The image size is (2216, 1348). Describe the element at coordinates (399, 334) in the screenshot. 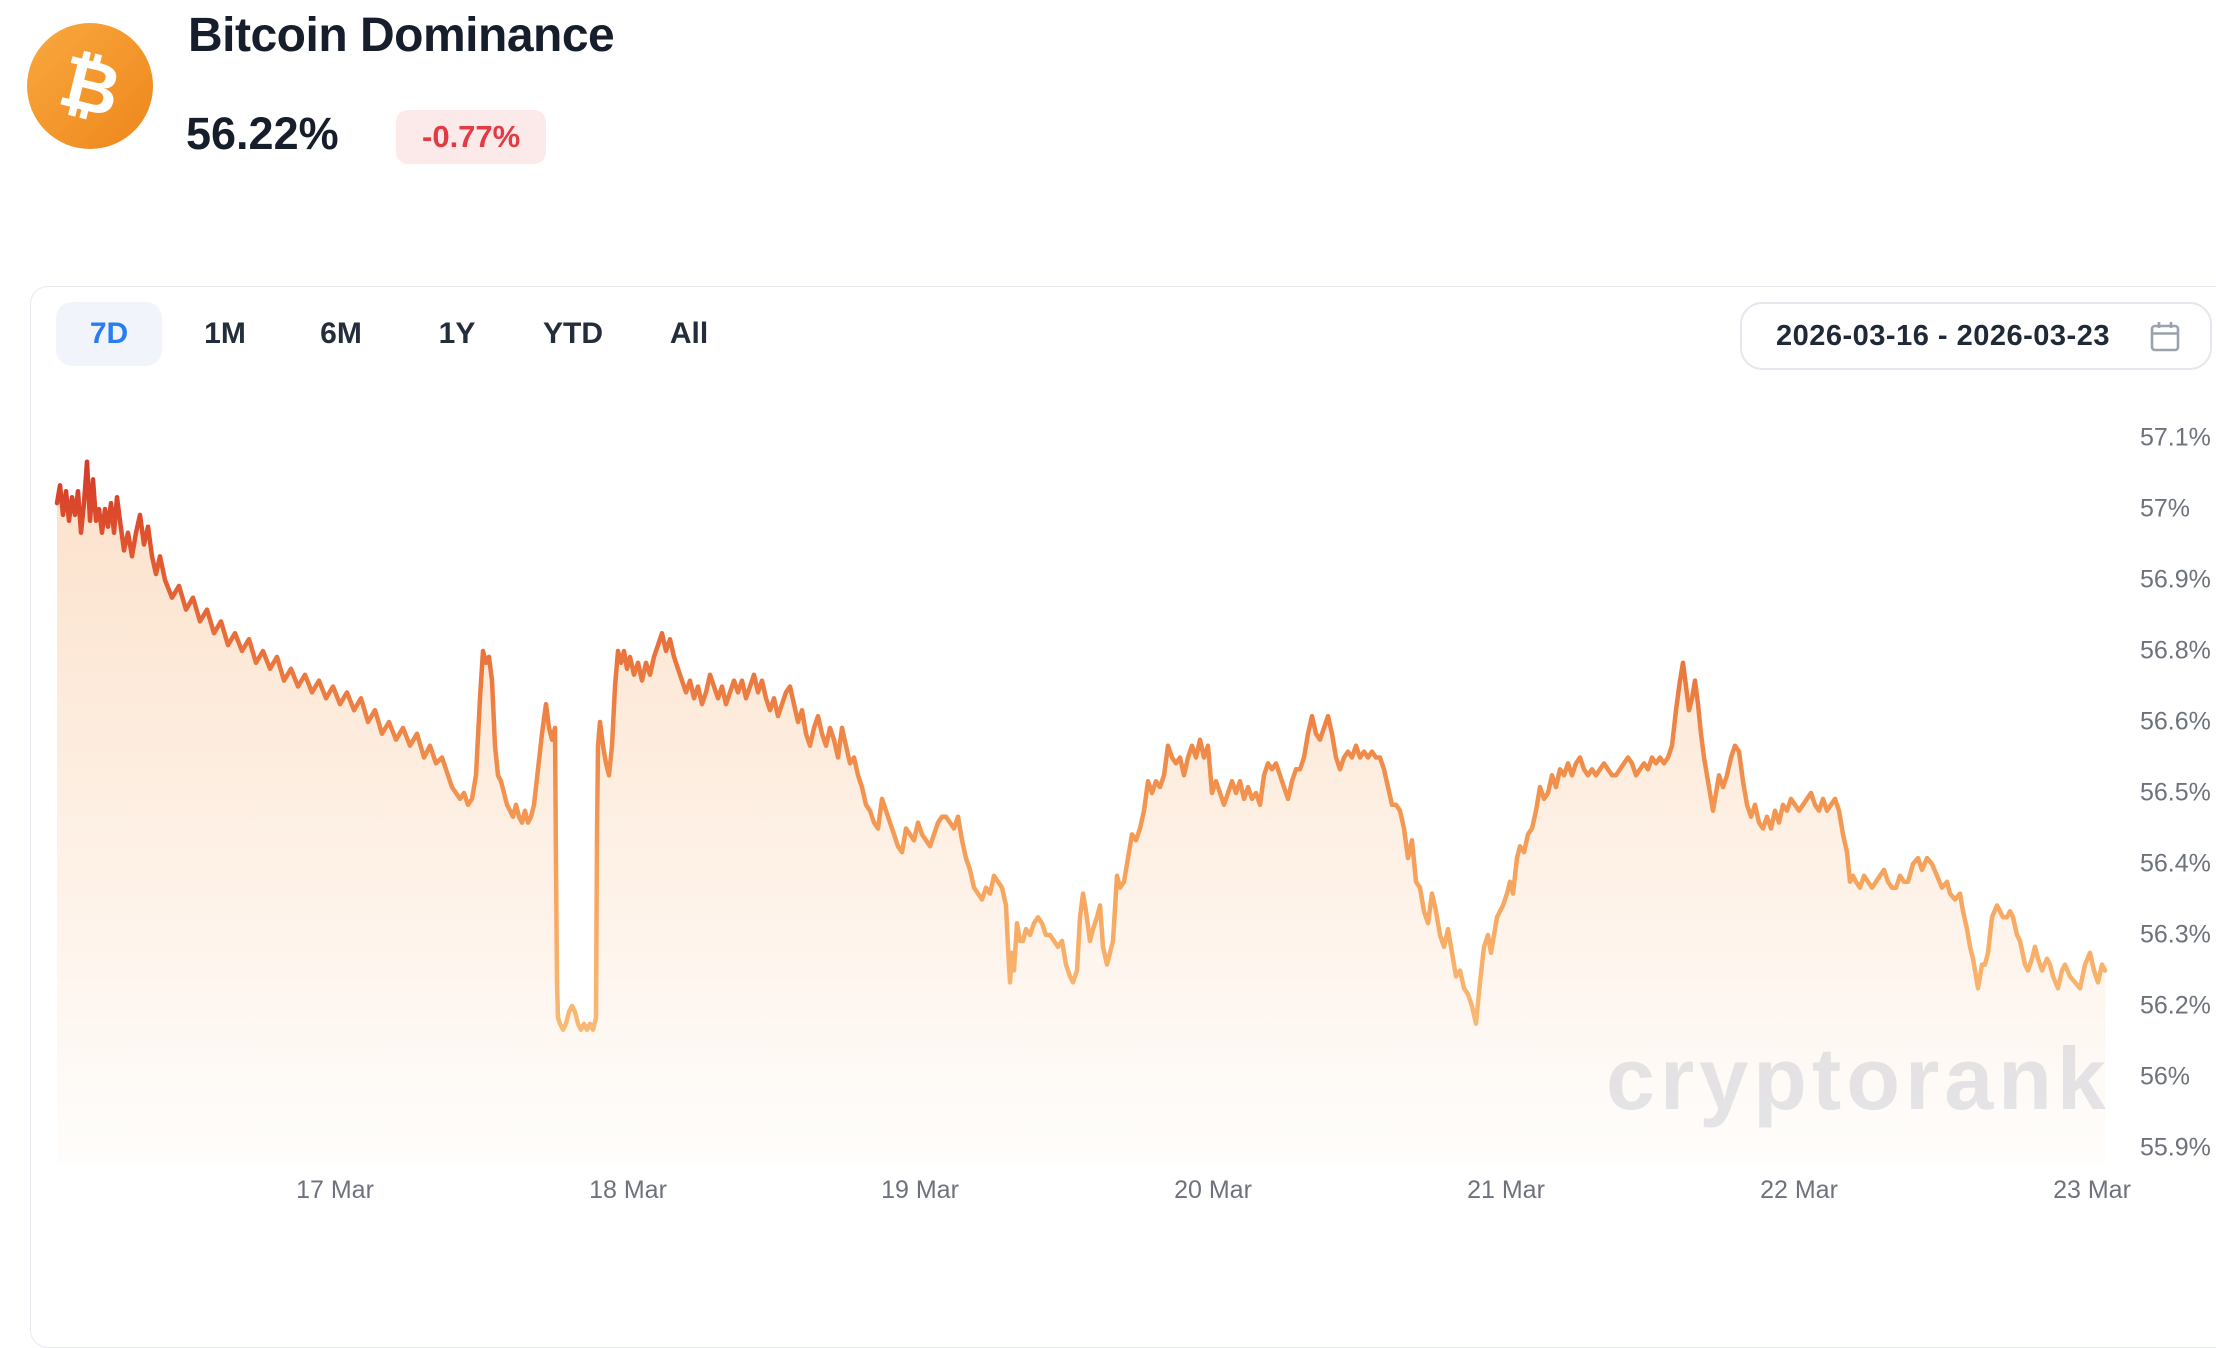

I see `range-tab-bar: 7D 1M 6M 1Y YTD All` at that location.